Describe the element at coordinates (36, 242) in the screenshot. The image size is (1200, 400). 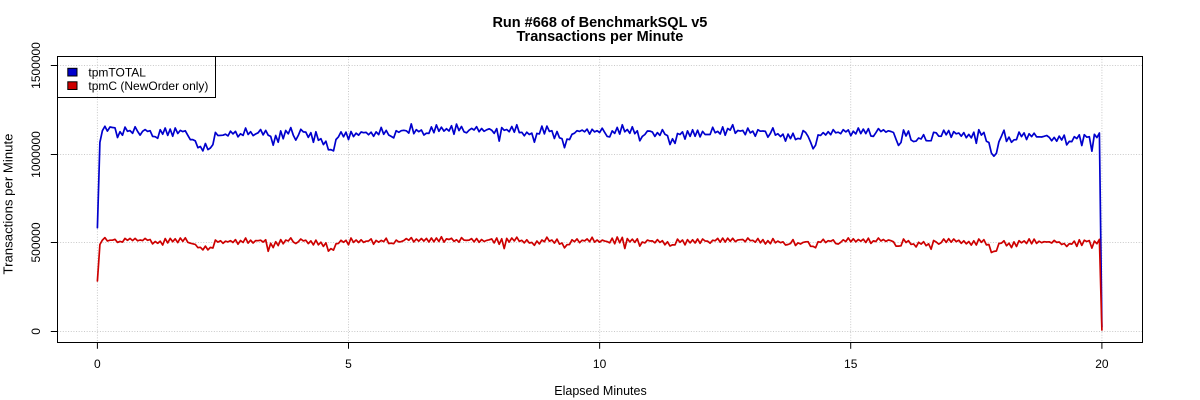
I see `svg-text: 500000` at that location.